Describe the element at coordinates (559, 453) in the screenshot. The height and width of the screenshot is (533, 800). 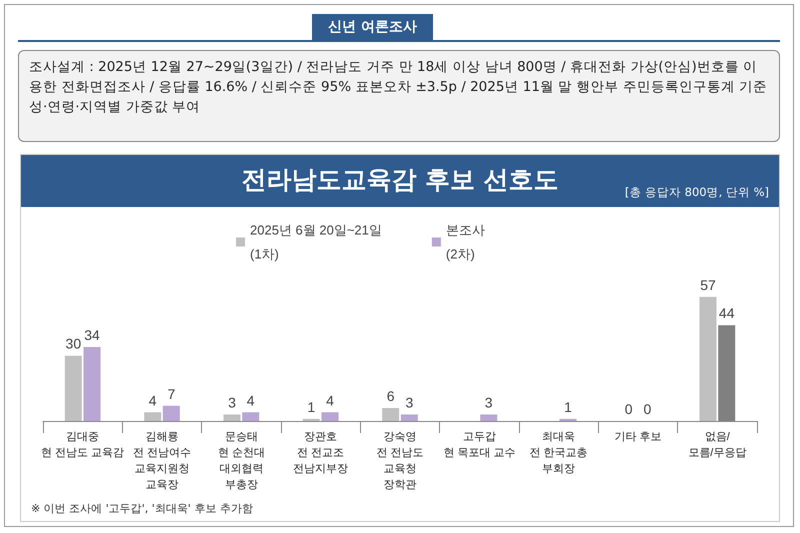
I see `x-tick-label: 최대욱 전 한국교총 부회장` at that location.